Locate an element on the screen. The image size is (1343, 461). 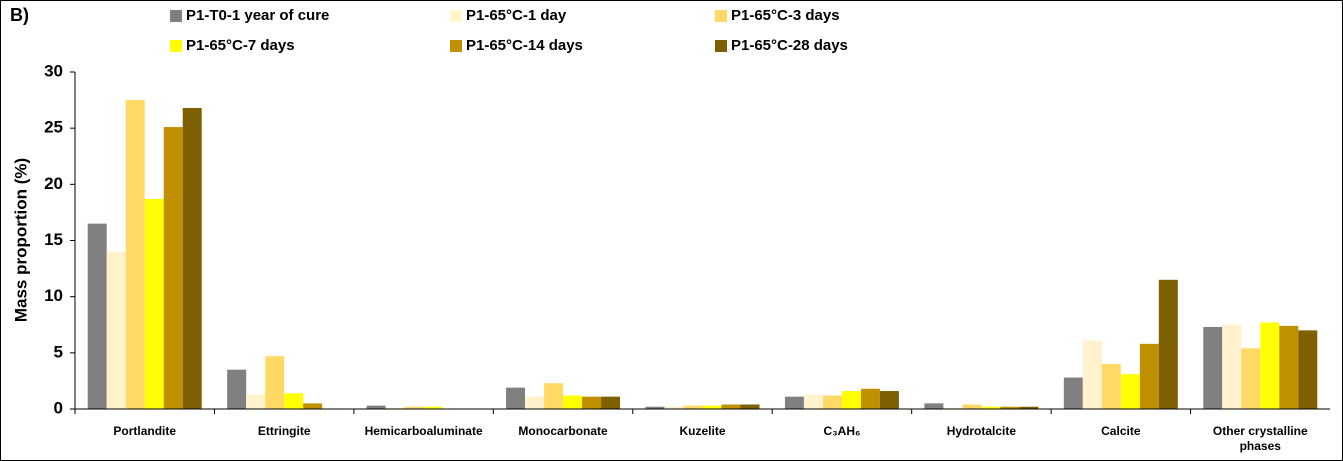
legend-label: P1-T0-1 year of cure is located at coordinates (257, 15).